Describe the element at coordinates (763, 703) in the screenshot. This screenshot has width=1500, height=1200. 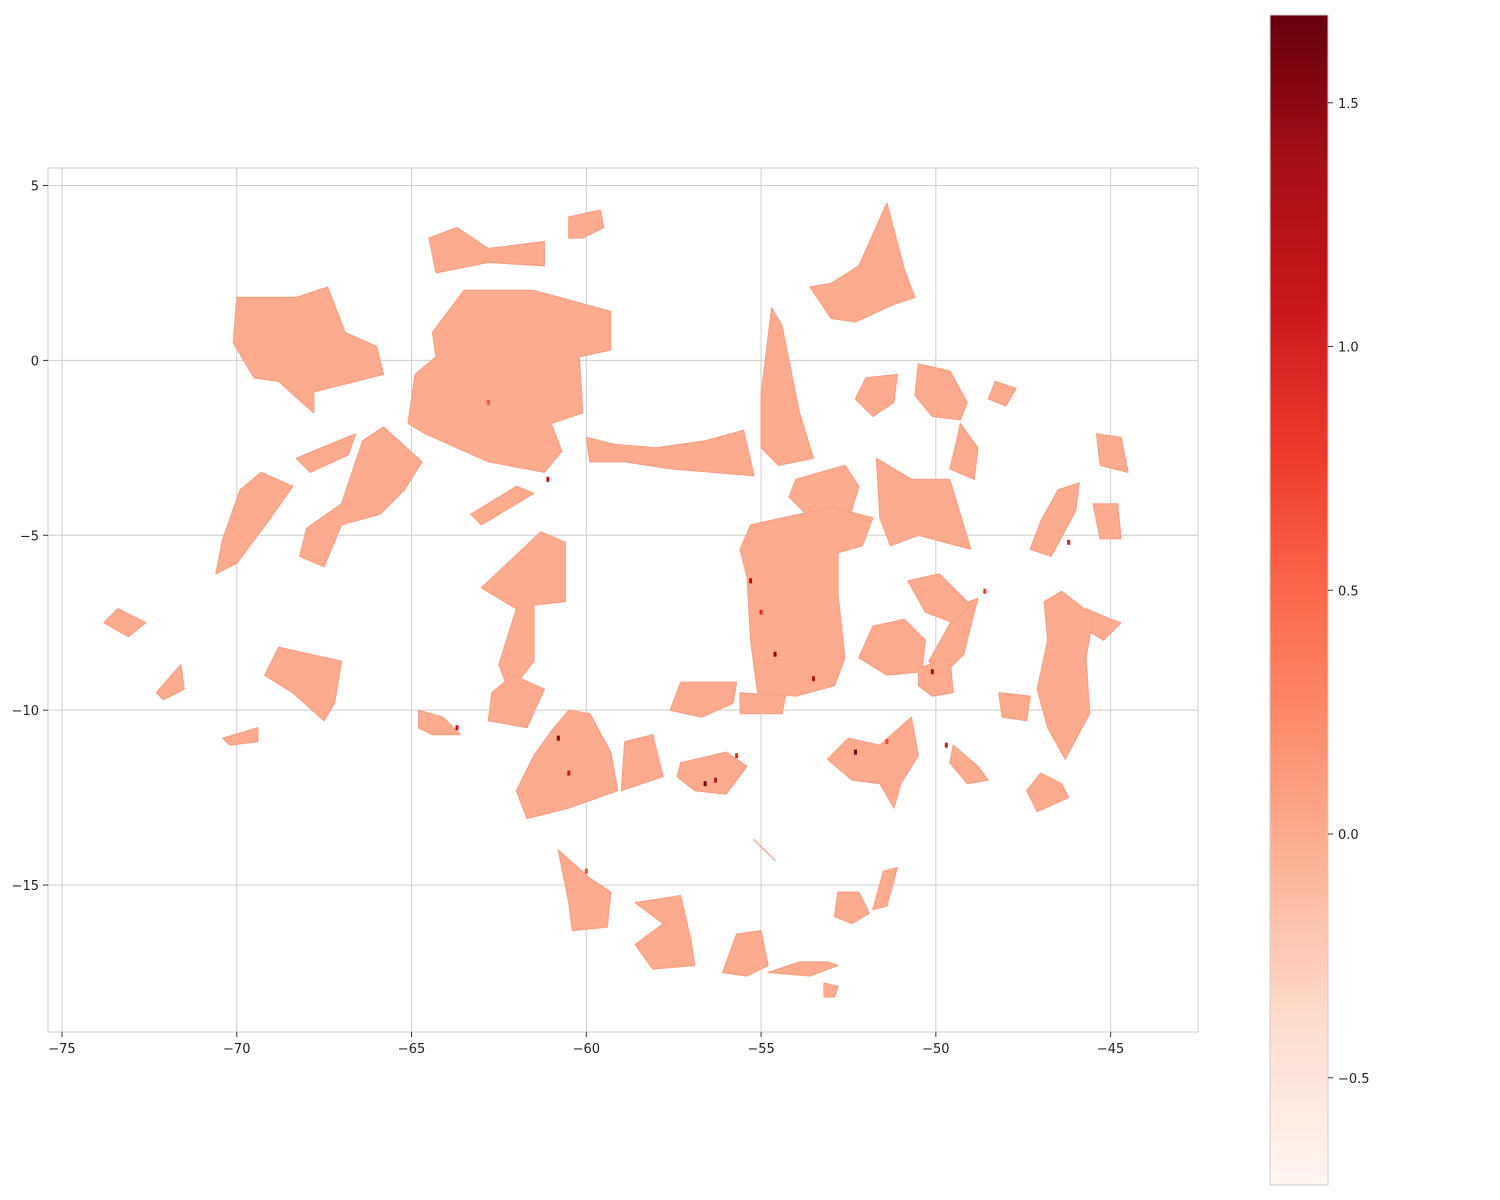
I see `region-mato-grosso-c` at that location.